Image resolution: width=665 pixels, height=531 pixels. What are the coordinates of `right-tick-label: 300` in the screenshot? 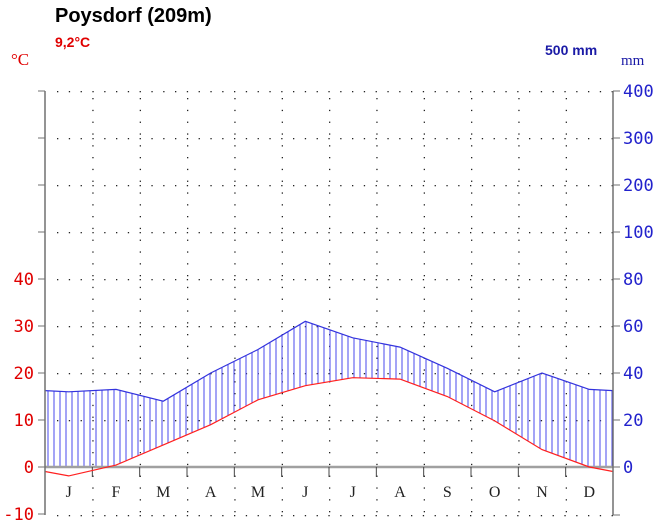 It's located at (638, 139).